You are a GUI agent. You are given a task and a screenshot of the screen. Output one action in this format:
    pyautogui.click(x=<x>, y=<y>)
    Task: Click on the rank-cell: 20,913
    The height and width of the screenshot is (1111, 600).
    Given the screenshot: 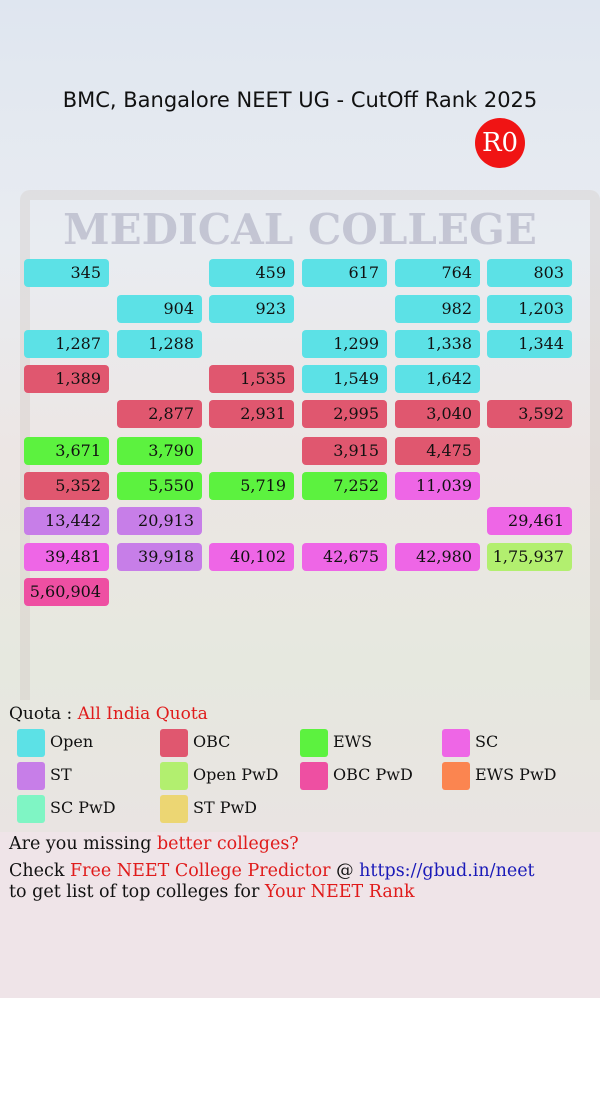 What is the action you would take?
    pyautogui.click(x=159, y=521)
    